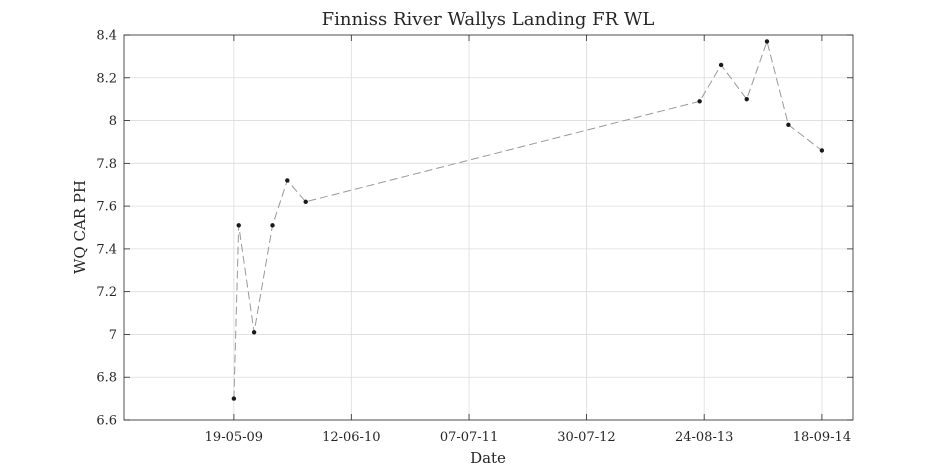  I want to click on y-tick-label: 8, so click(113, 121).